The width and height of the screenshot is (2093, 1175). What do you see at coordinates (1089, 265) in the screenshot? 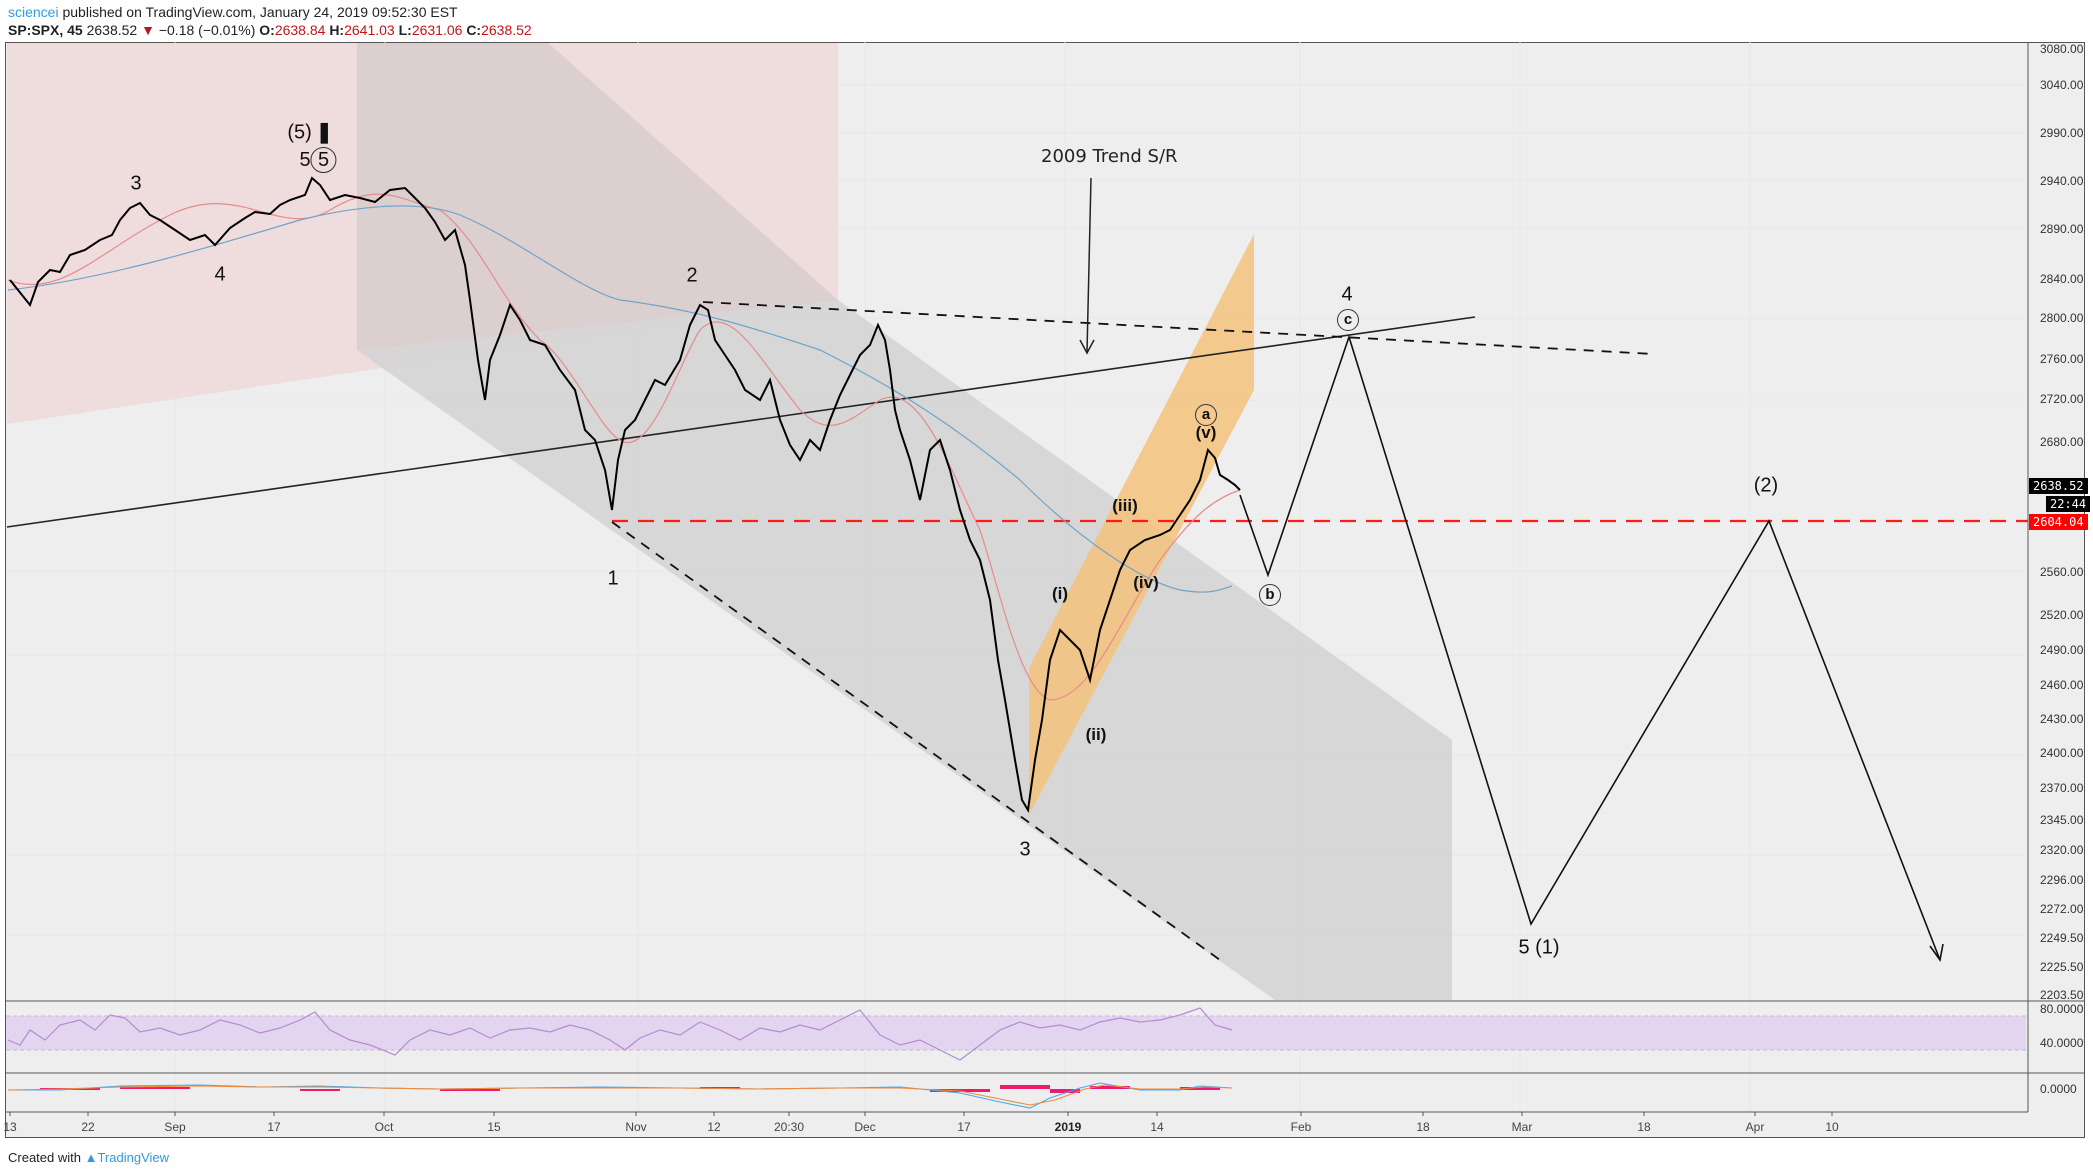
I see `arrow-shaft` at bounding box center [1089, 265].